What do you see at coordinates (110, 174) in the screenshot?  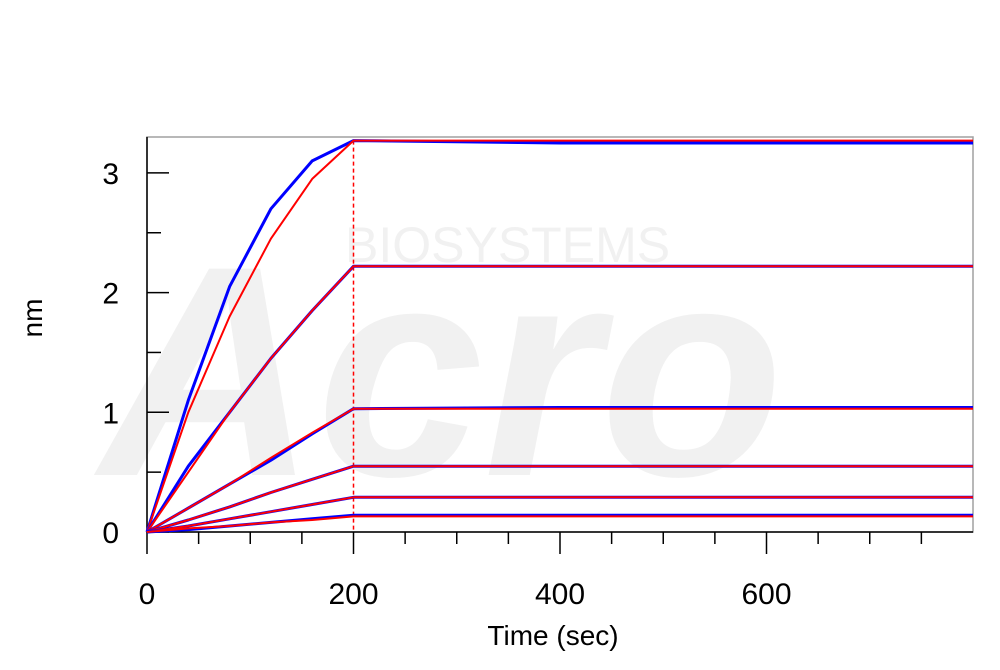 I see `y-tick-label: 3` at bounding box center [110, 174].